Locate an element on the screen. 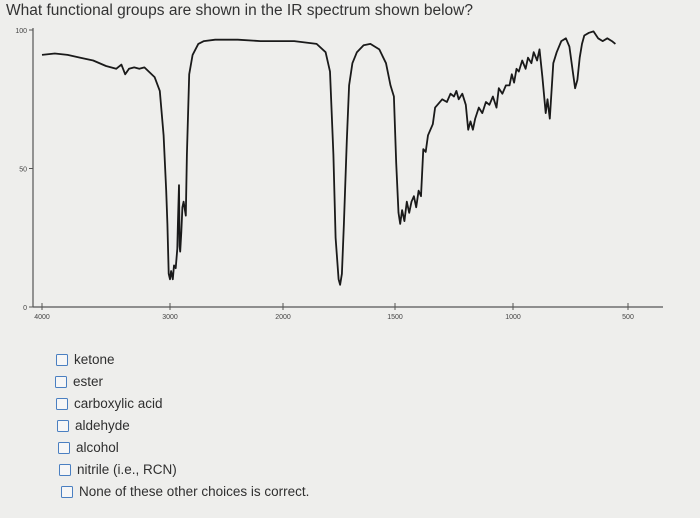  y-tick-label: 0 is located at coordinates (25, 308).